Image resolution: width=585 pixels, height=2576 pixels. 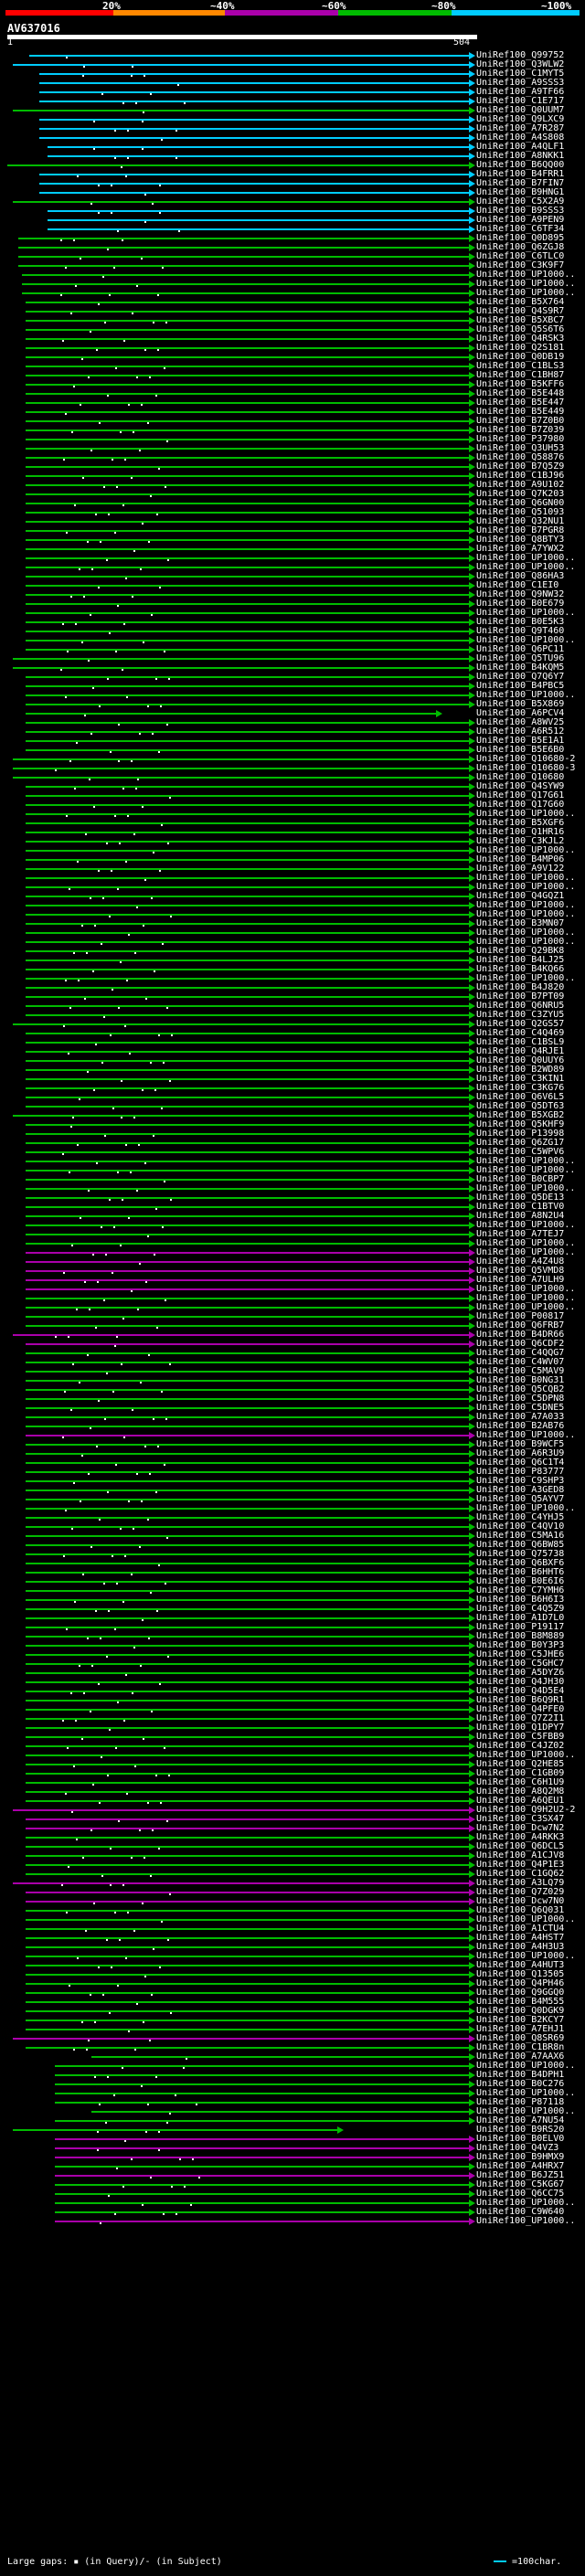 I want to click on hit-row: UniRef100_Q10680-3, so click(x=293, y=768).